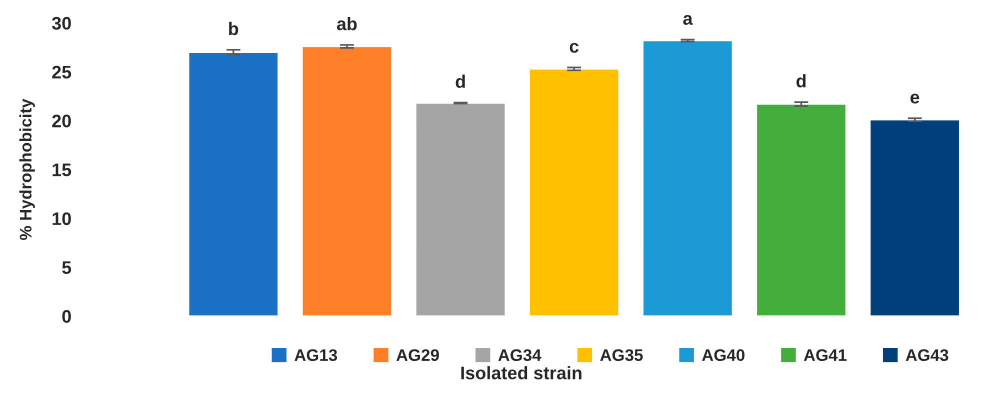 The width and height of the screenshot is (992, 410). Describe the element at coordinates (61, 23) in the screenshot. I see `y-tick-label: 30` at that location.